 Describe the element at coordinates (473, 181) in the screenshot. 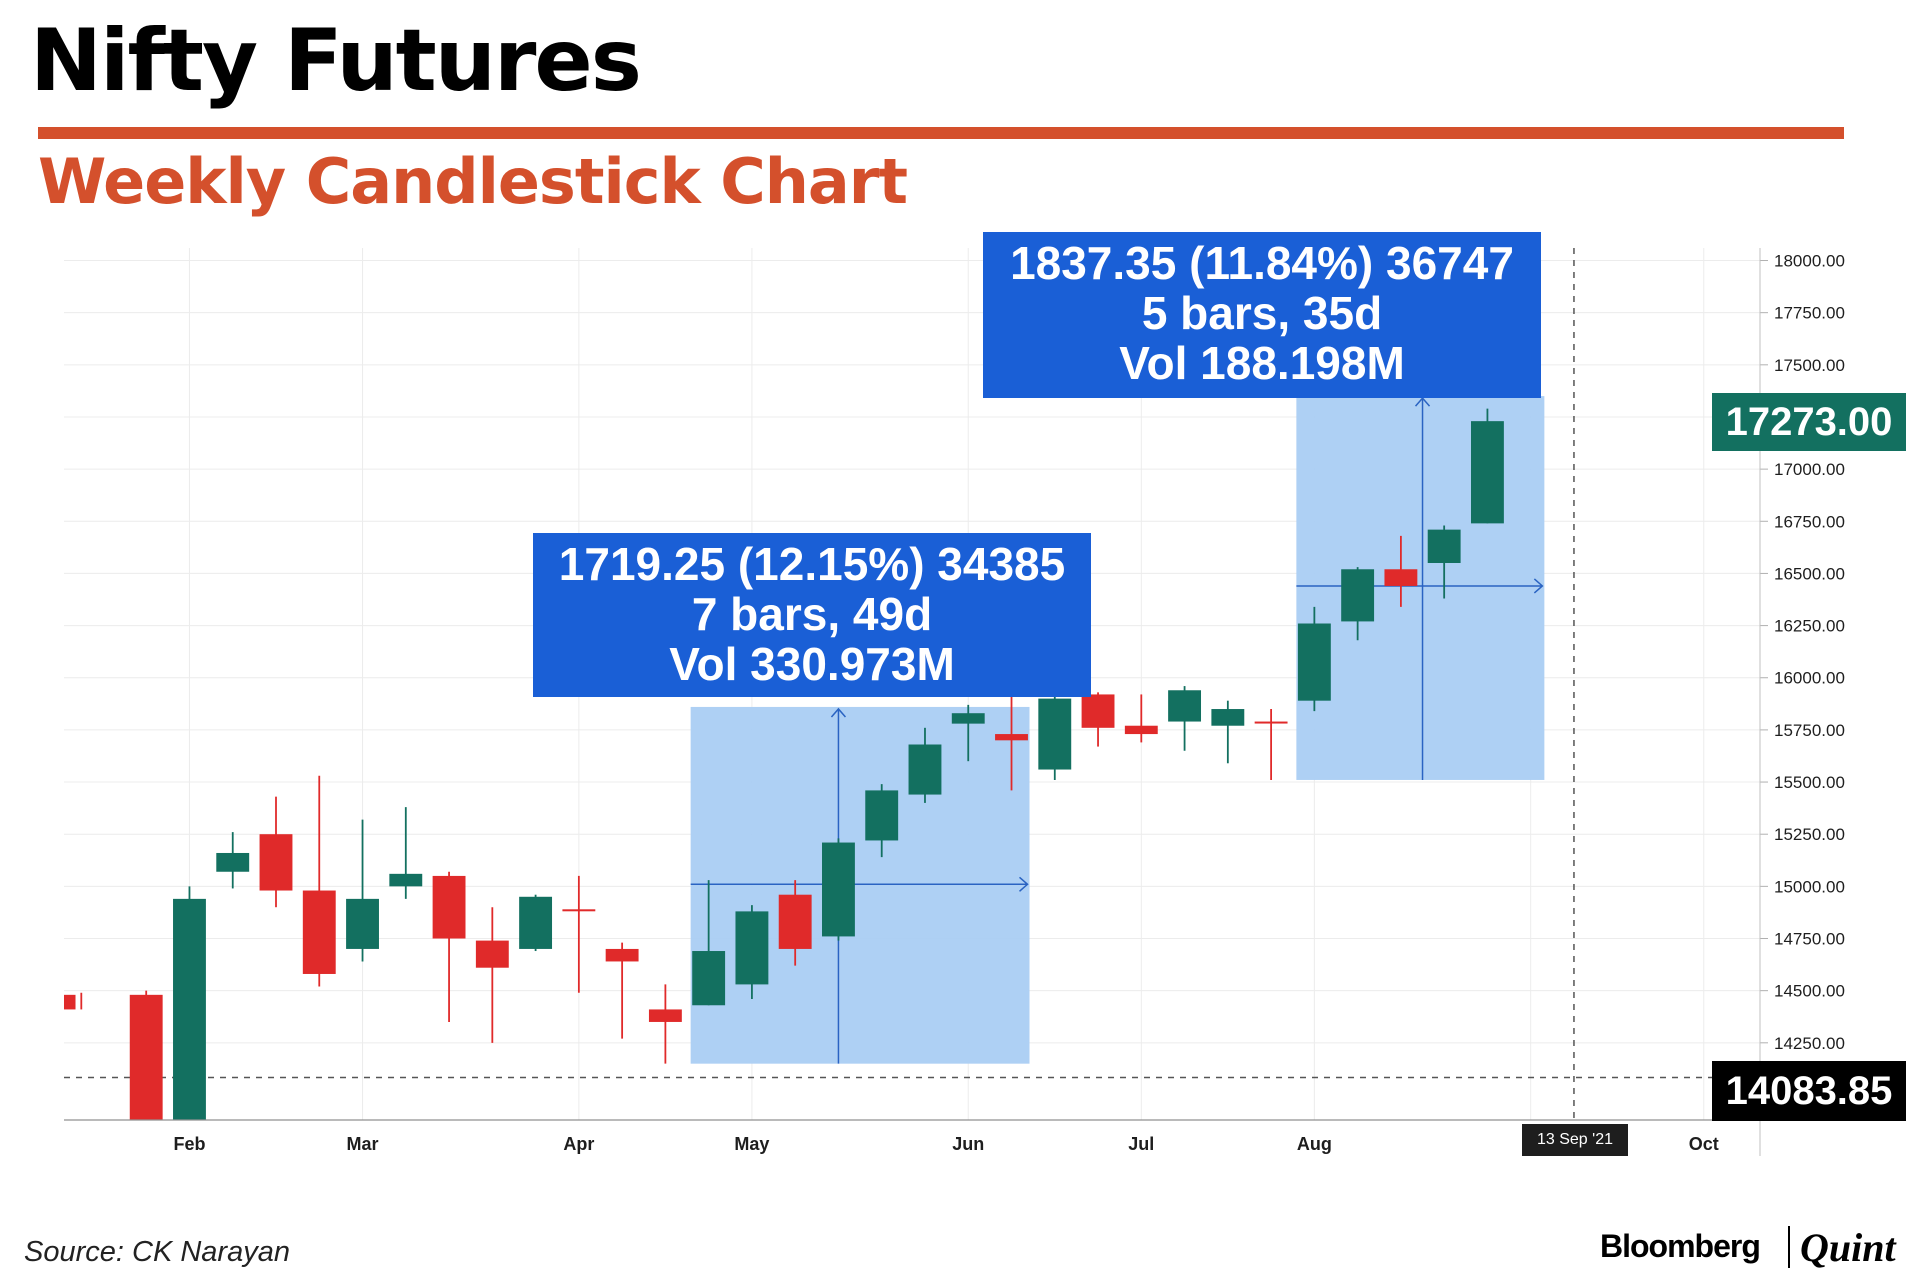

I see `page-subtitle: Weekly Candlestick Chart` at that location.